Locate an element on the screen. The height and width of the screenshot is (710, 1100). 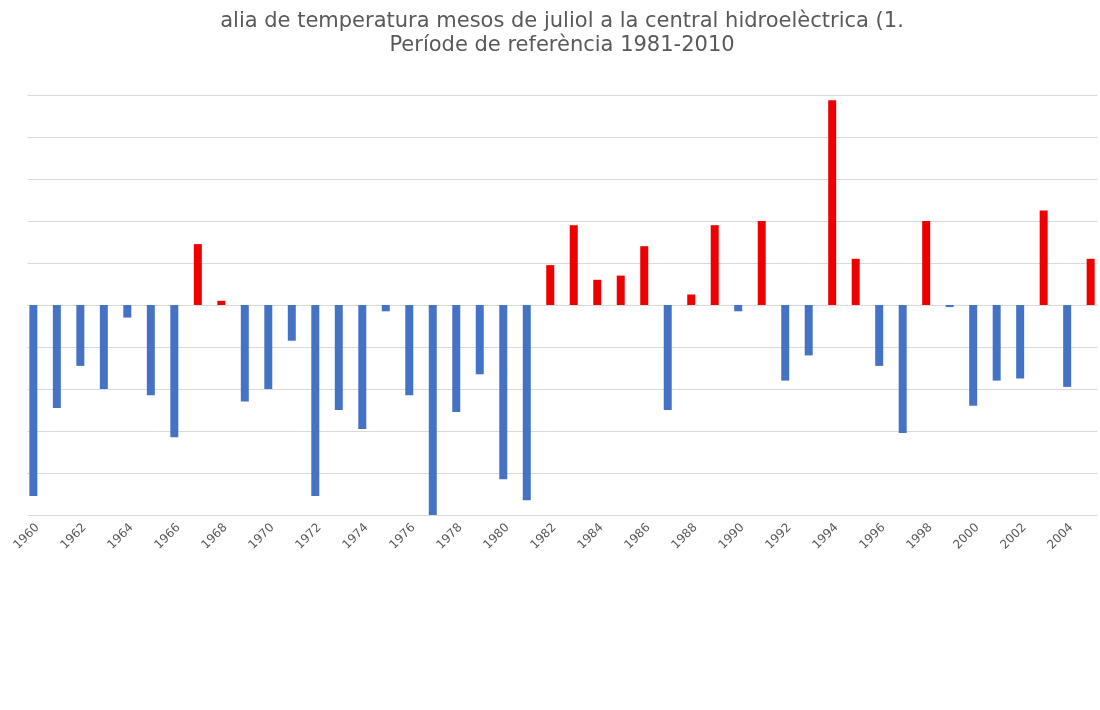
chart-title: alia de temperatura mesos de juliol a la central hidroelèctrica (1. is located at coordinates (562, 20).